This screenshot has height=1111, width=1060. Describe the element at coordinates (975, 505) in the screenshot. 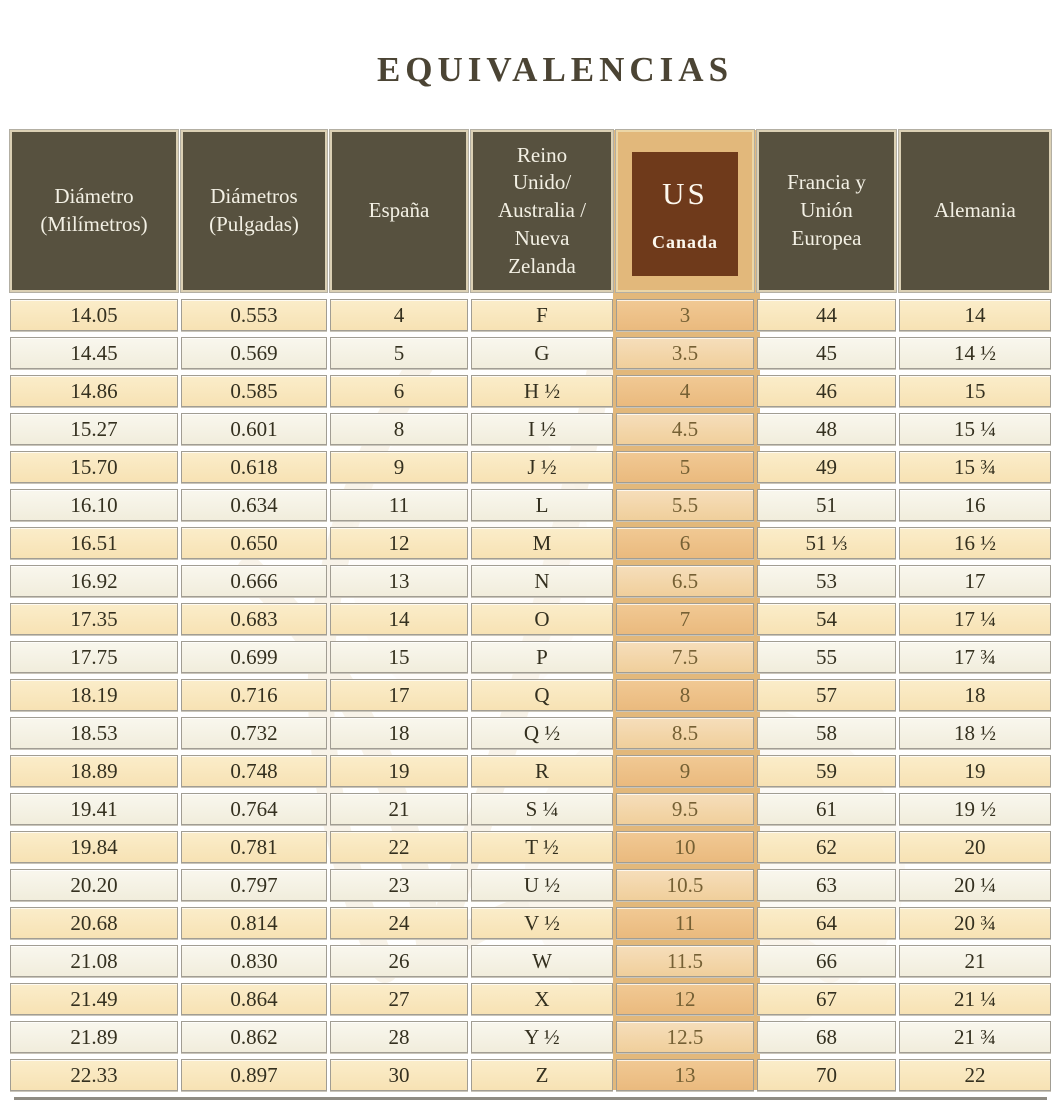

I see `table-cell: 16` at that location.